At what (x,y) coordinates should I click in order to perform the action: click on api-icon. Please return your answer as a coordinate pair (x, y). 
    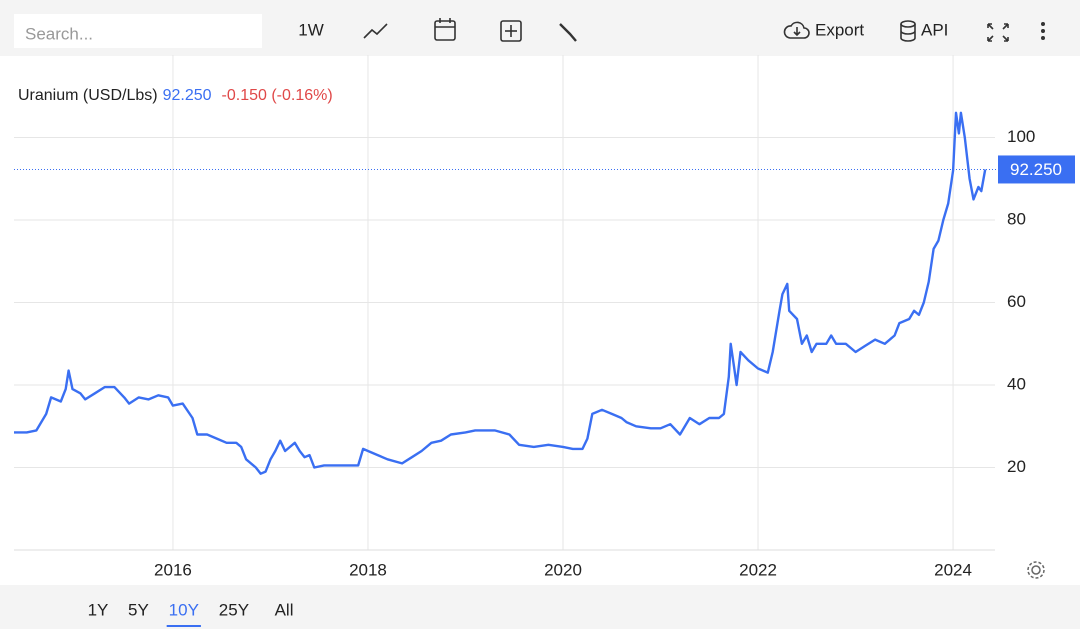
    Looking at the image, I should click on (908, 31).